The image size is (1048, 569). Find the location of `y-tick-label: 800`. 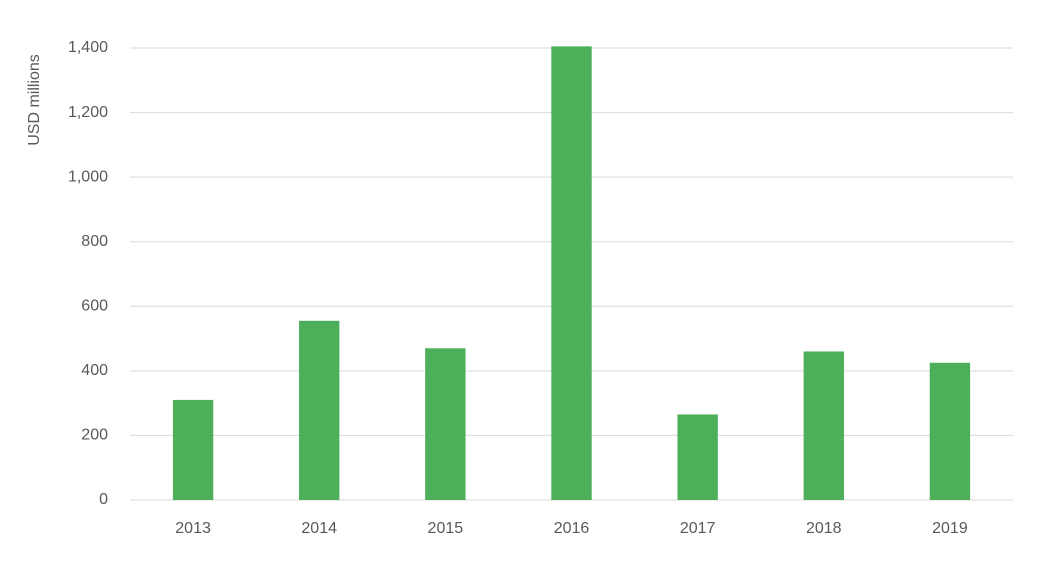

y-tick-label: 800 is located at coordinates (94, 241).